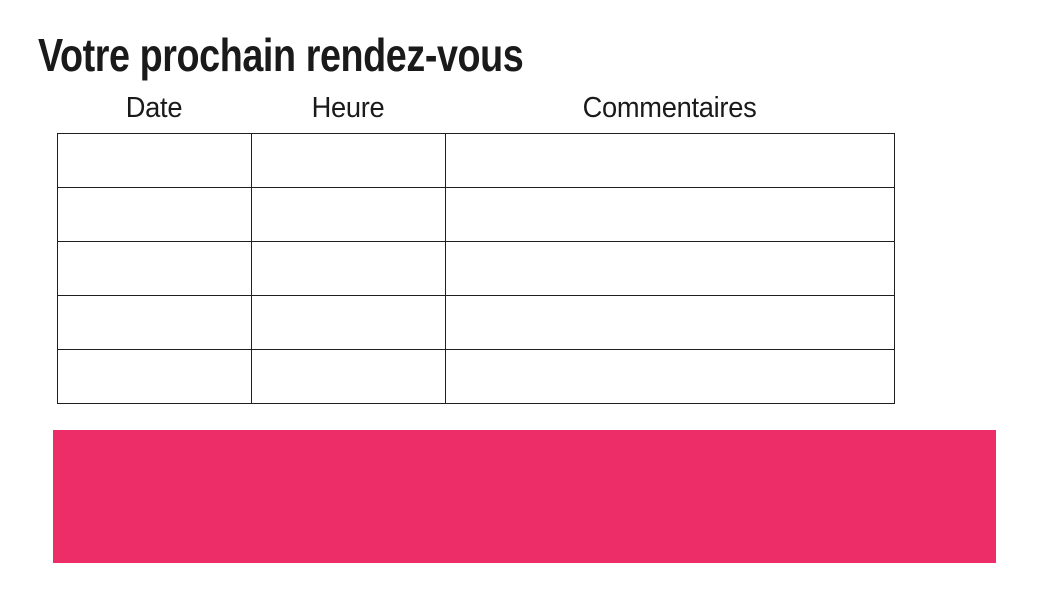 This screenshot has width=1050, height=600. I want to click on table-column-headers: Date Heure Commentaires, so click(475, 108).